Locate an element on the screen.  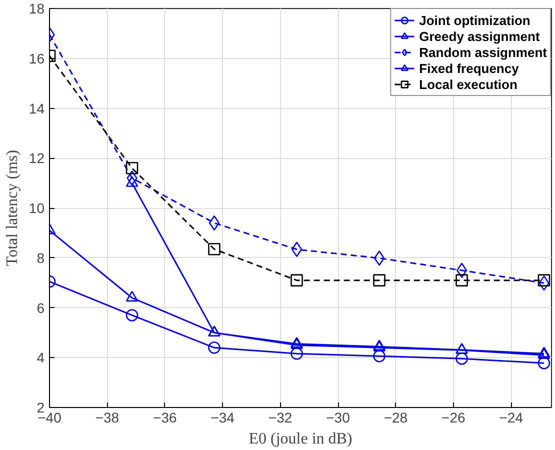
y-tick-label: 14 is located at coordinates (36, 108).